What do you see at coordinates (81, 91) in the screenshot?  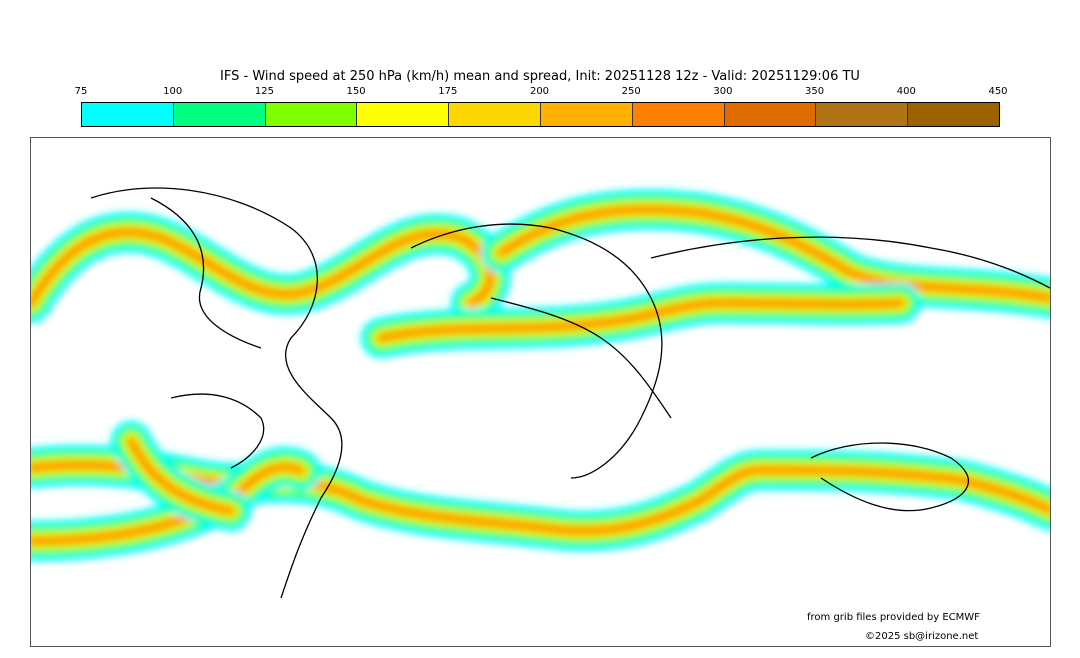 I see `colorbar-tick: 75` at bounding box center [81, 91].